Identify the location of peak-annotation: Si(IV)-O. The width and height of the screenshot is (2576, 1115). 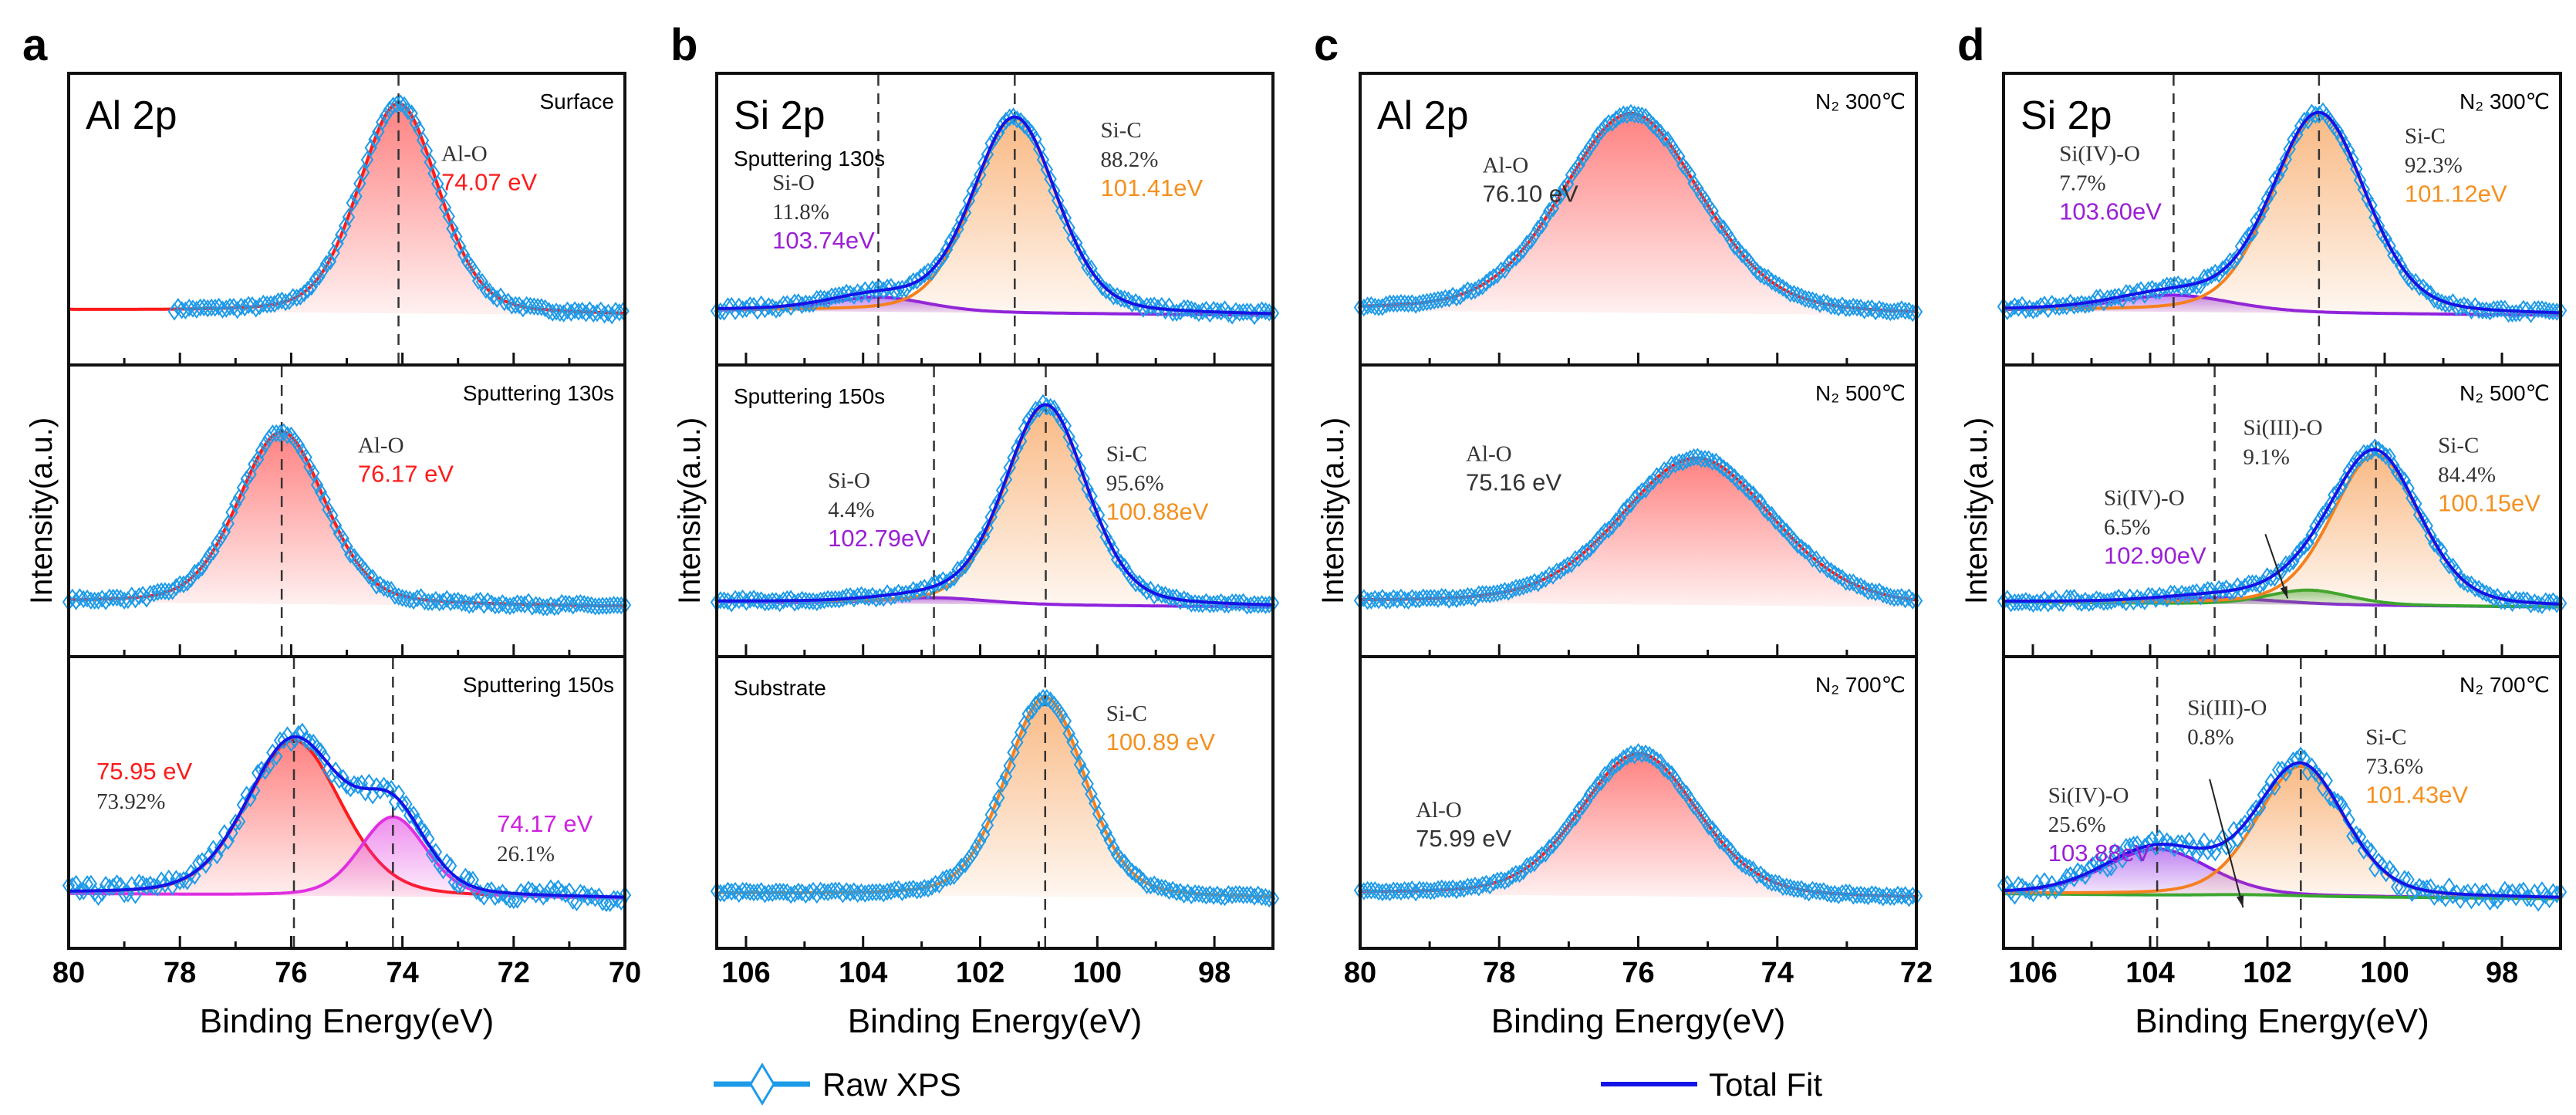
(2099, 153).